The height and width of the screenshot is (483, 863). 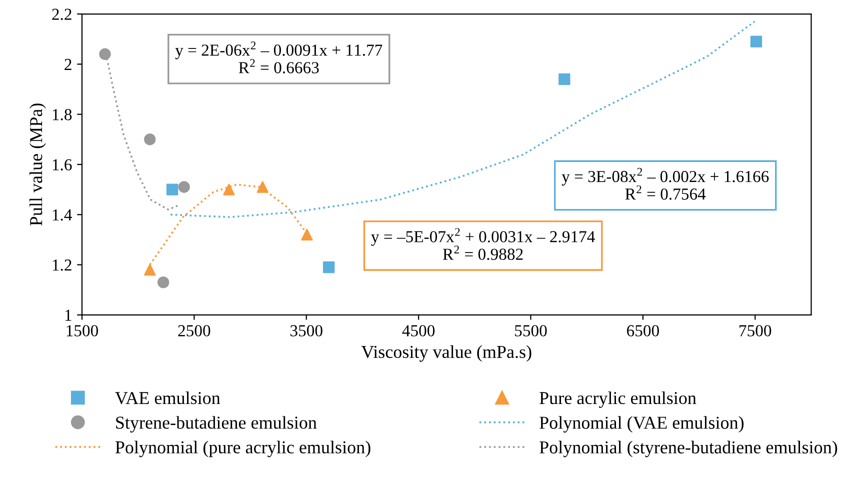 What do you see at coordinates (82, 330) in the screenshot?
I see `x-tick-label: 1500` at bounding box center [82, 330].